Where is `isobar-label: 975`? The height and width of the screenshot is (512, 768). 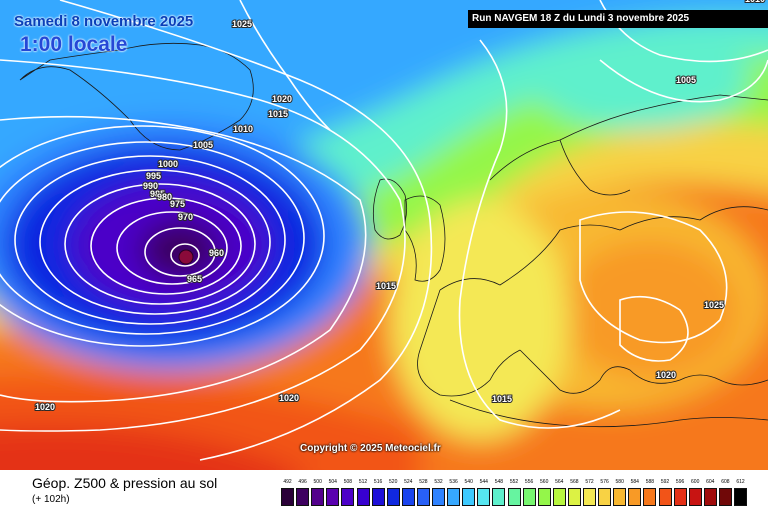
isobar-label: 975 is located at coordinates (177, 204).